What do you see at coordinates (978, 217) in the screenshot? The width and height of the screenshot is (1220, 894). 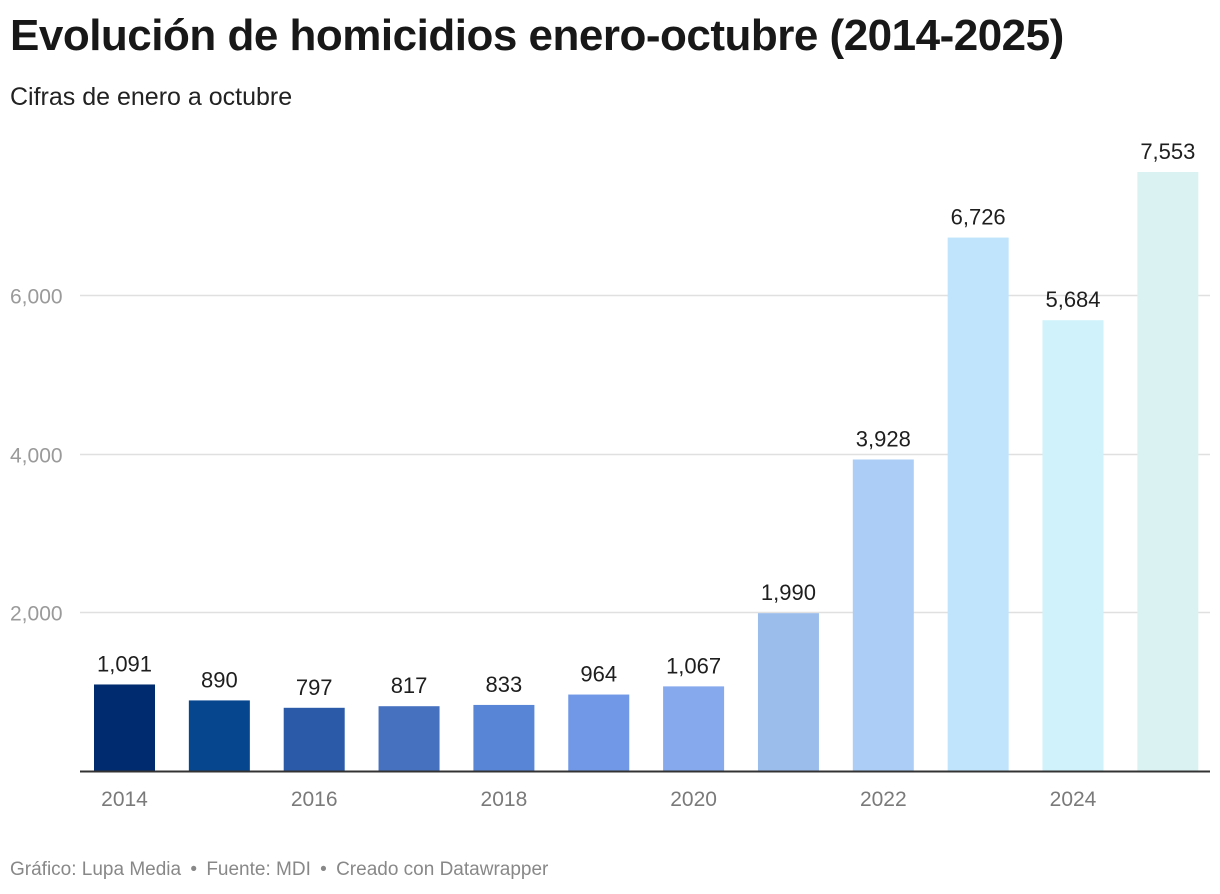 I see `bar-value-label-2023: 6,726` at bounding box center [978, 217].